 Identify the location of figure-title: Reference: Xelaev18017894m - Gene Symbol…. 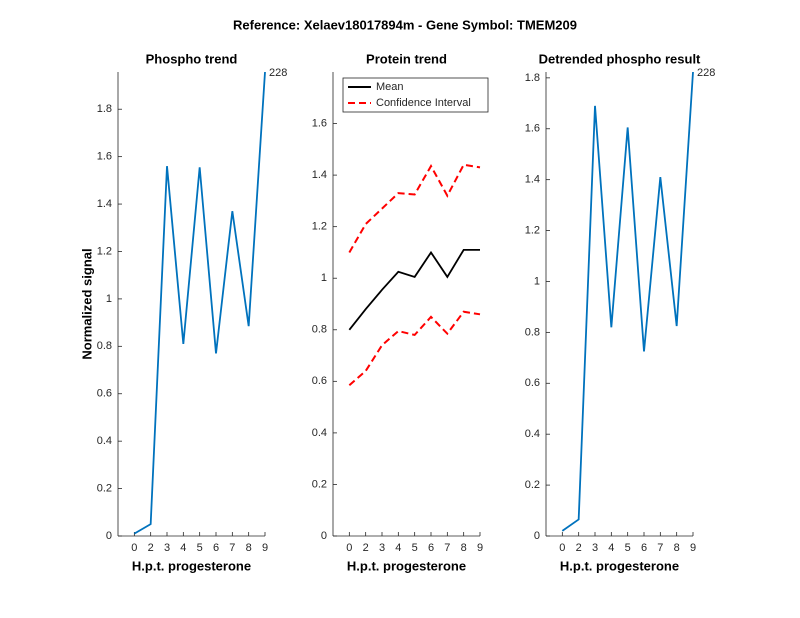
(405, 24).